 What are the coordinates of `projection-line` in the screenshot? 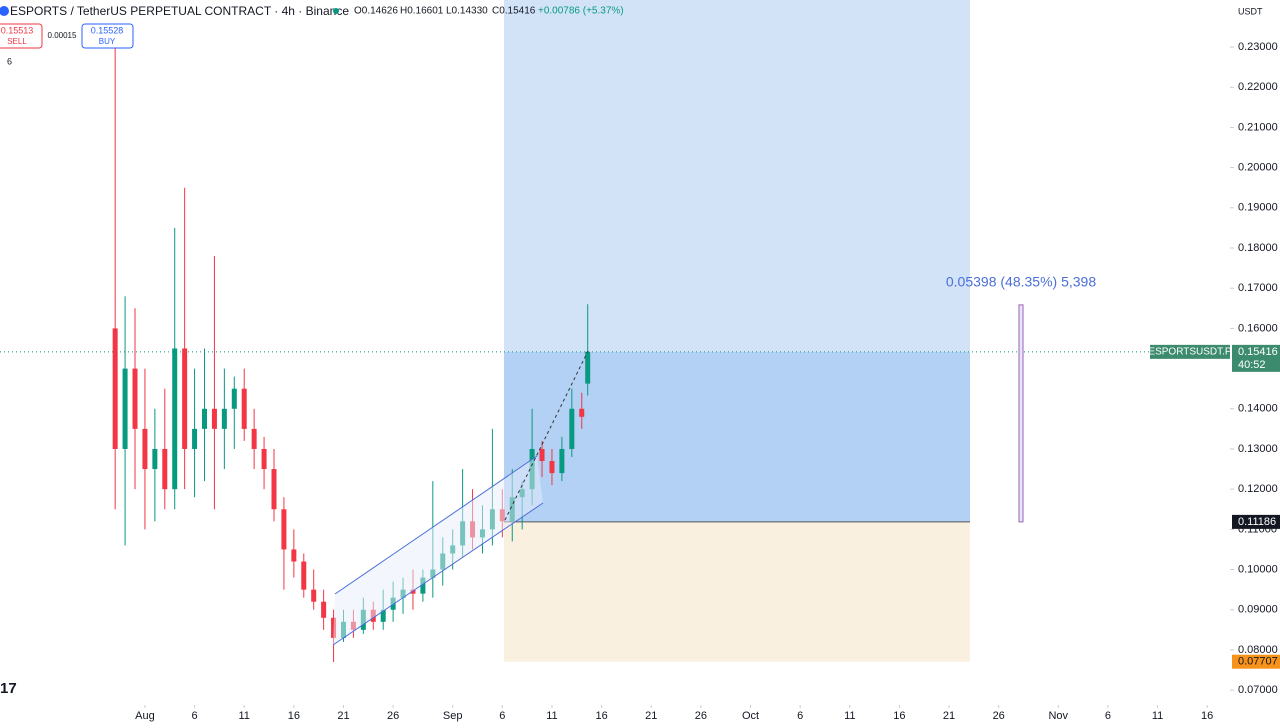 It's located at (546, 435).